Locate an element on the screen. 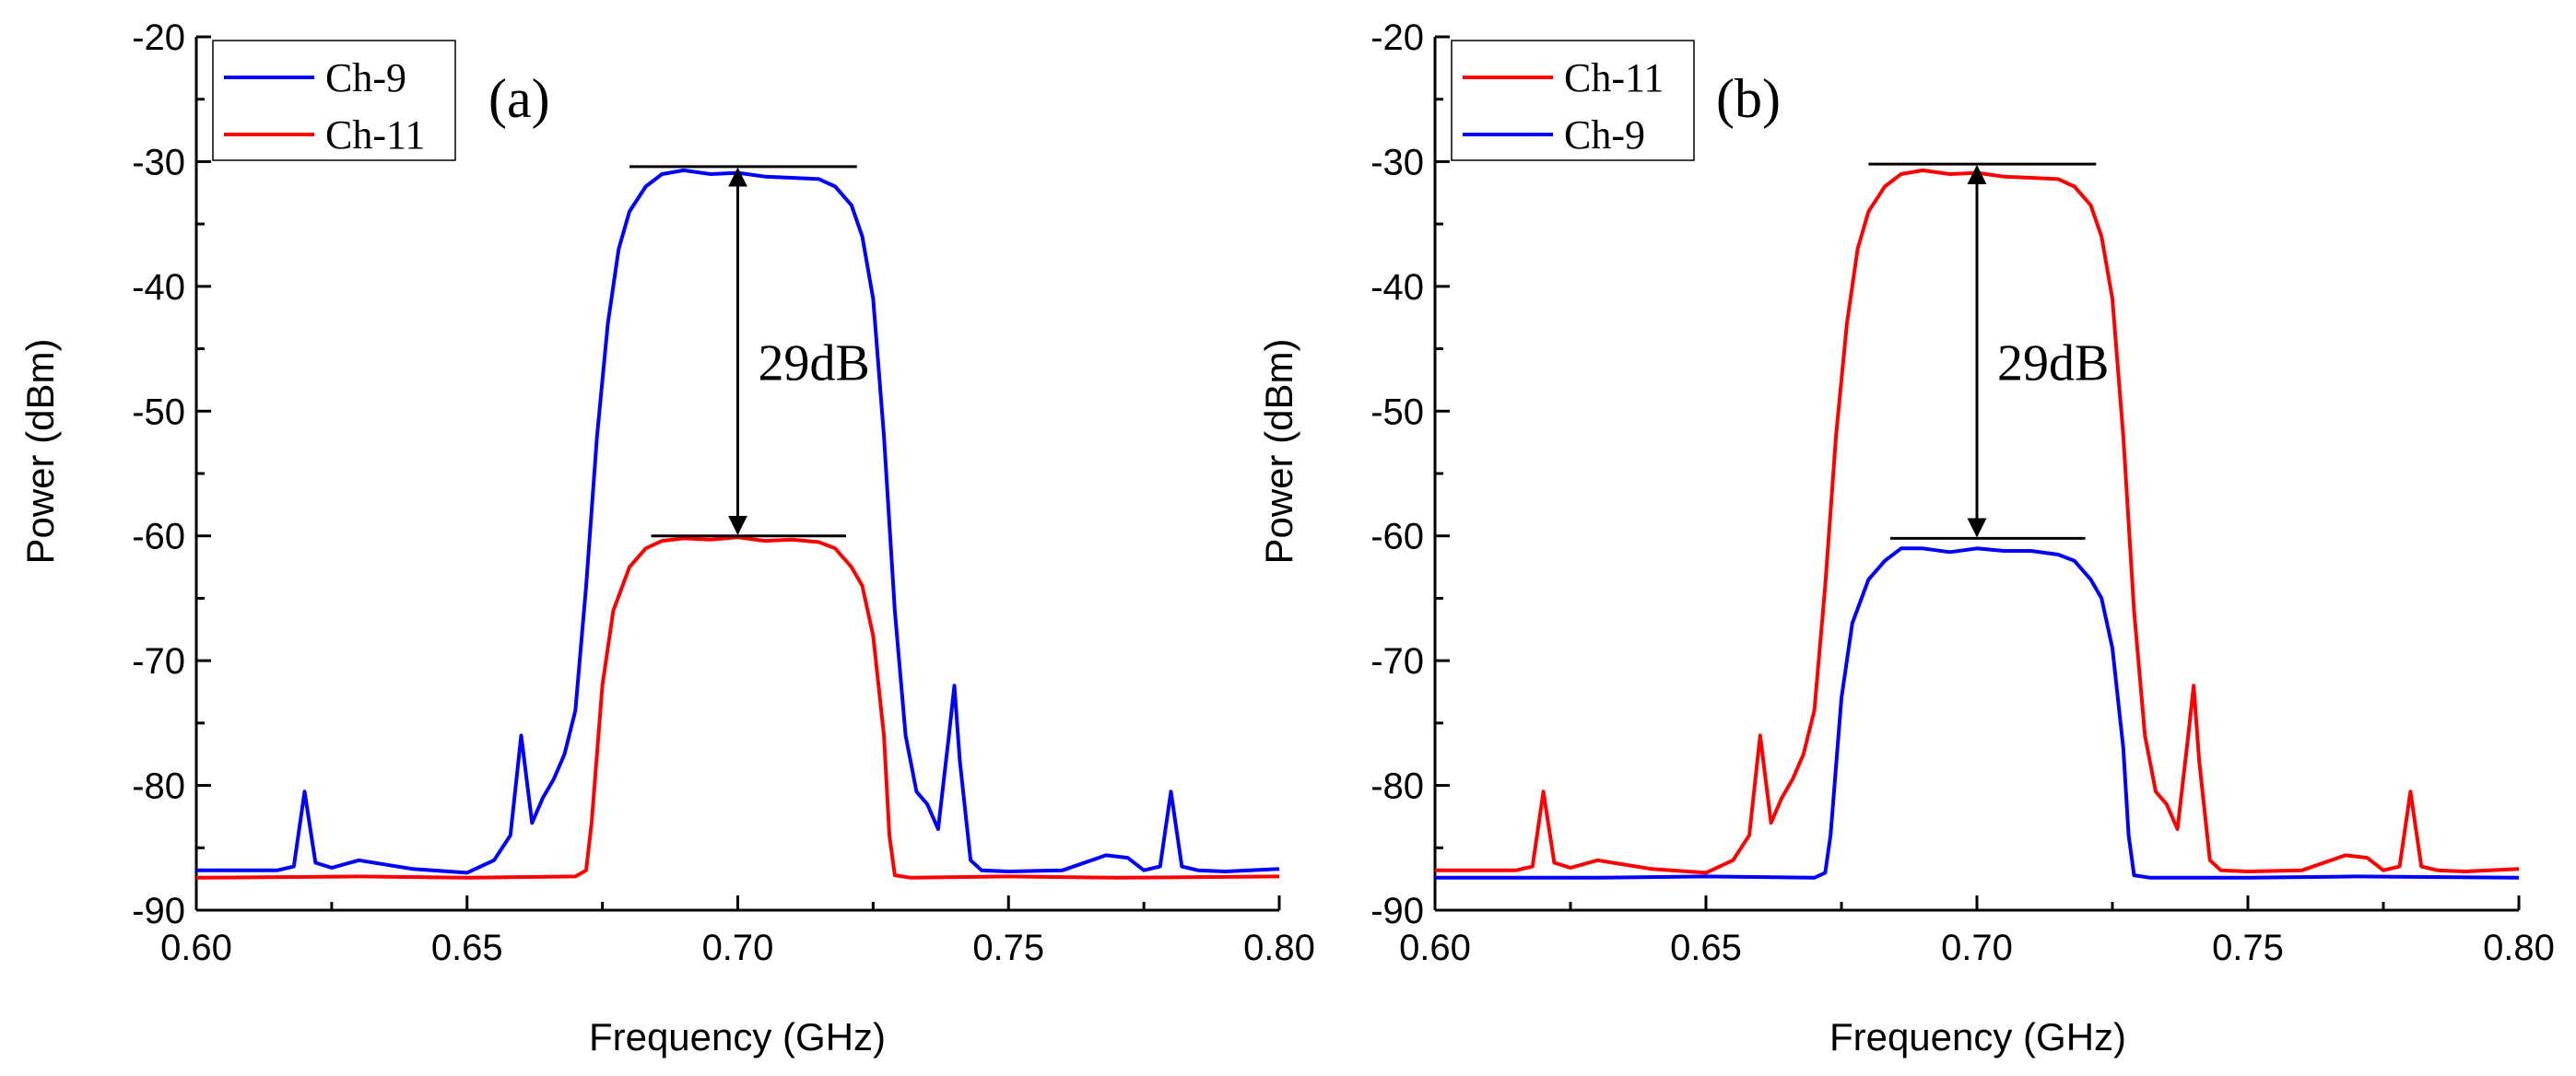 Image resolution: width=2576 pixels, height=1076 pixels. panel-a-y-tick-label: -30 is located at coordinates (158, 162).